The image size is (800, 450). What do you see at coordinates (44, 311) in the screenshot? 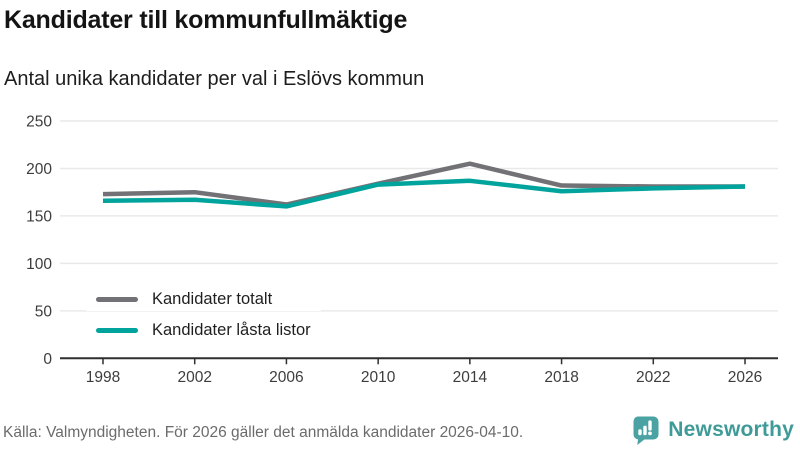
I see `svg-text: 50` at bounding box center [44, 311].